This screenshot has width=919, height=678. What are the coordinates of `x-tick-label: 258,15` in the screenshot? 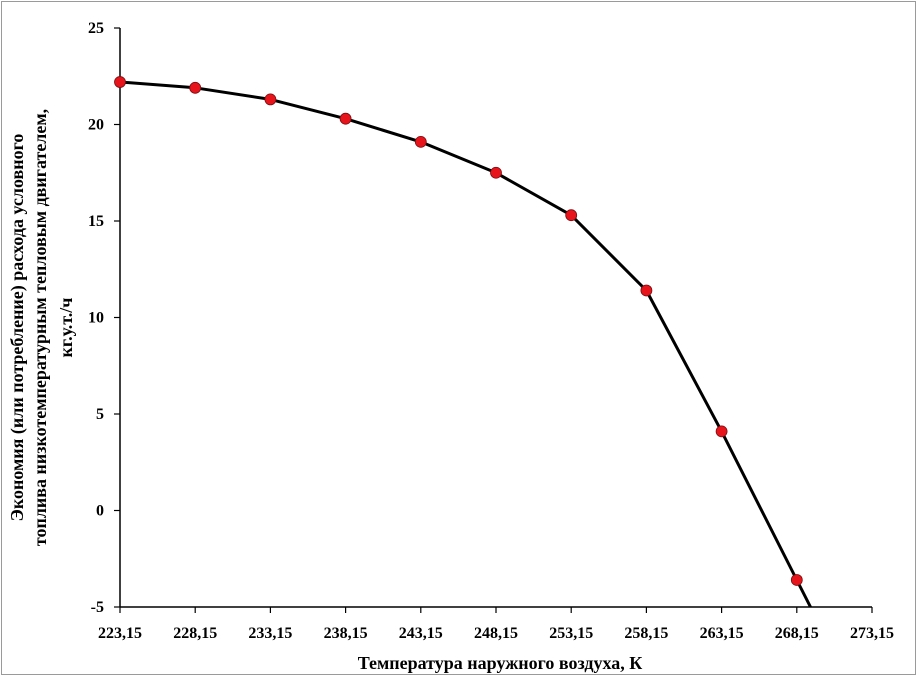 It's located at (646, 633).